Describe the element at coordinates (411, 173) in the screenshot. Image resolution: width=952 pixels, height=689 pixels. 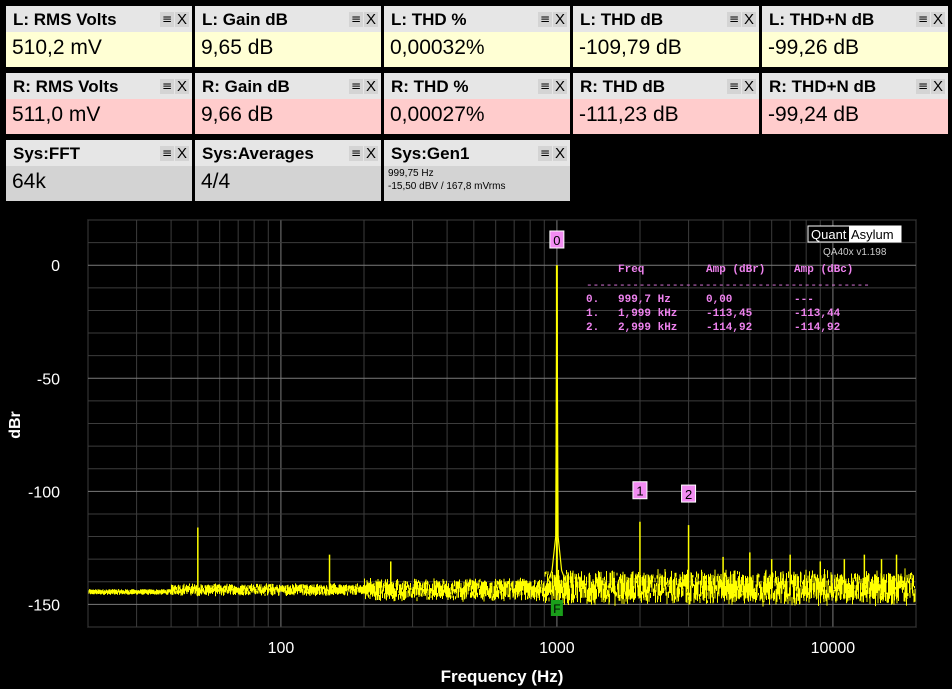
I see `tile-detail-line: 999,75 Hz` at that location.